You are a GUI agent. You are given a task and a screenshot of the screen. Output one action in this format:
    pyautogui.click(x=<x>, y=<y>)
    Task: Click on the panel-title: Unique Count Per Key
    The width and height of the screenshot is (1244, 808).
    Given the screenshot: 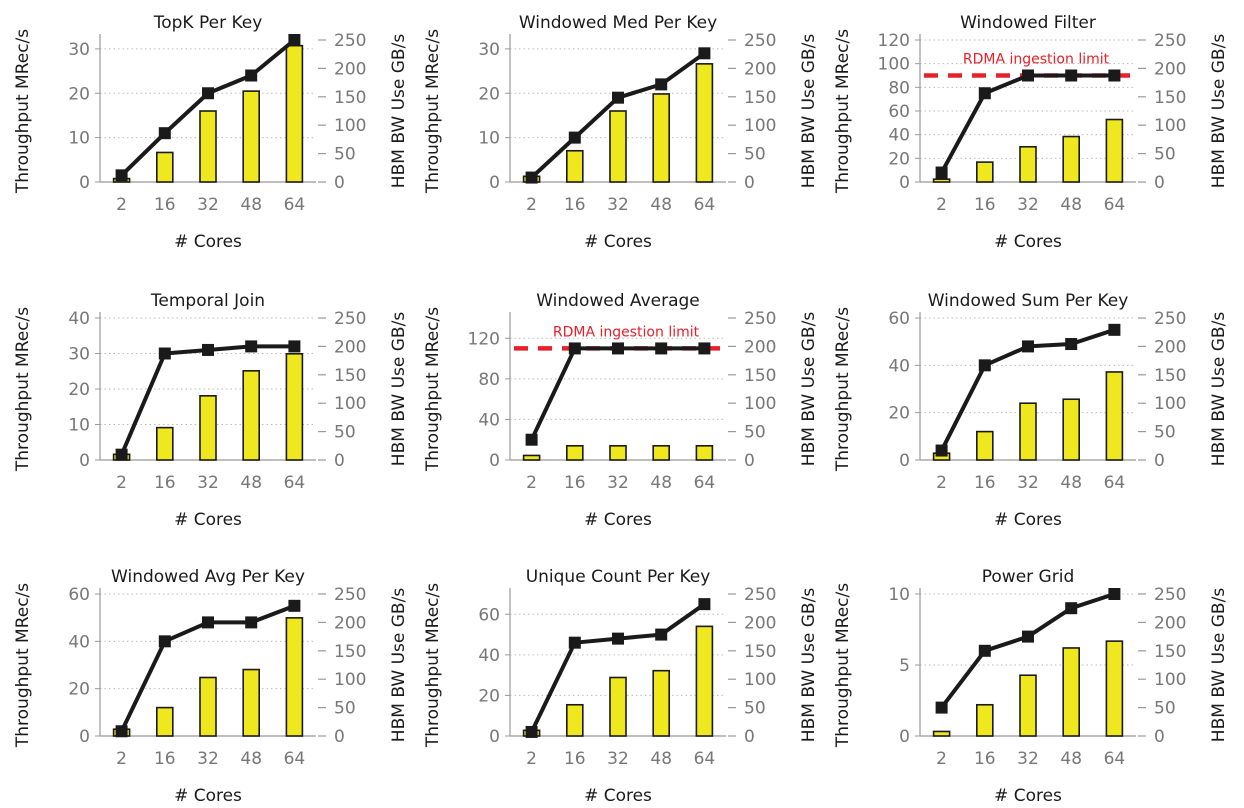 What is the action you would take?
    pyautogui.click(x=618, y=577)
    